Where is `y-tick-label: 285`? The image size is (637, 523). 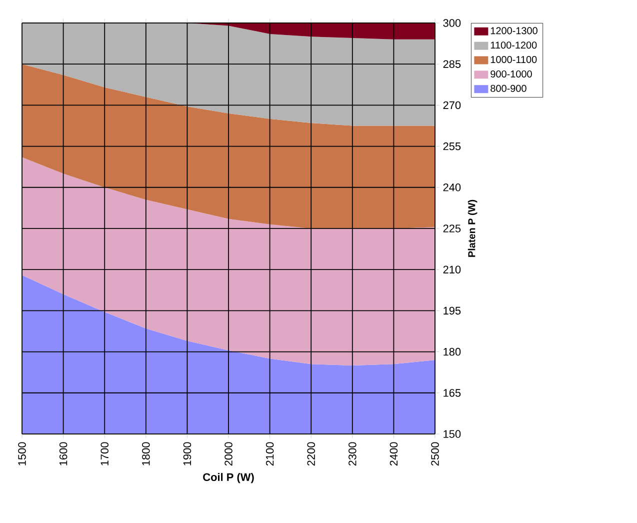
y-tick-label: 285 is located at coordinates (452, 64).